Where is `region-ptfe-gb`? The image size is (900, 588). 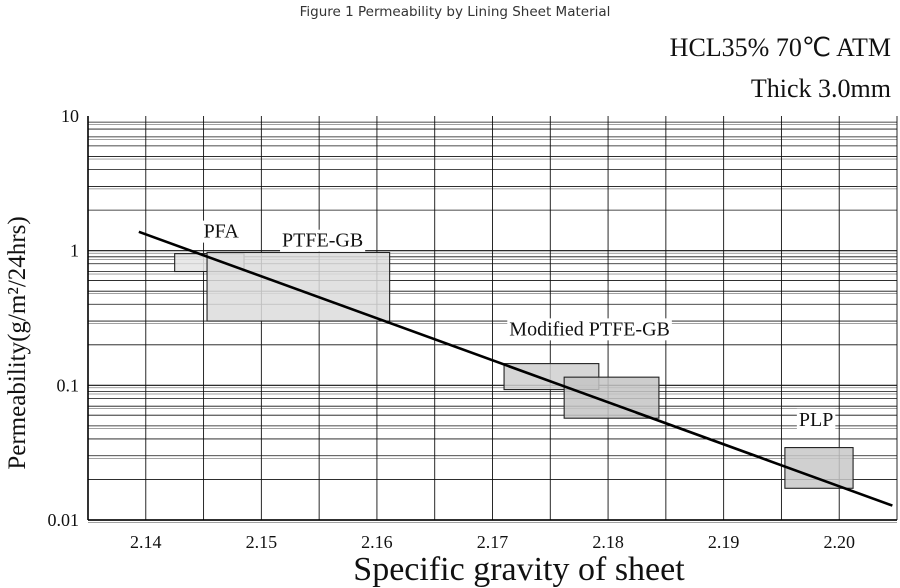
region-ptfe-gb is located at coordinates (298, 286).